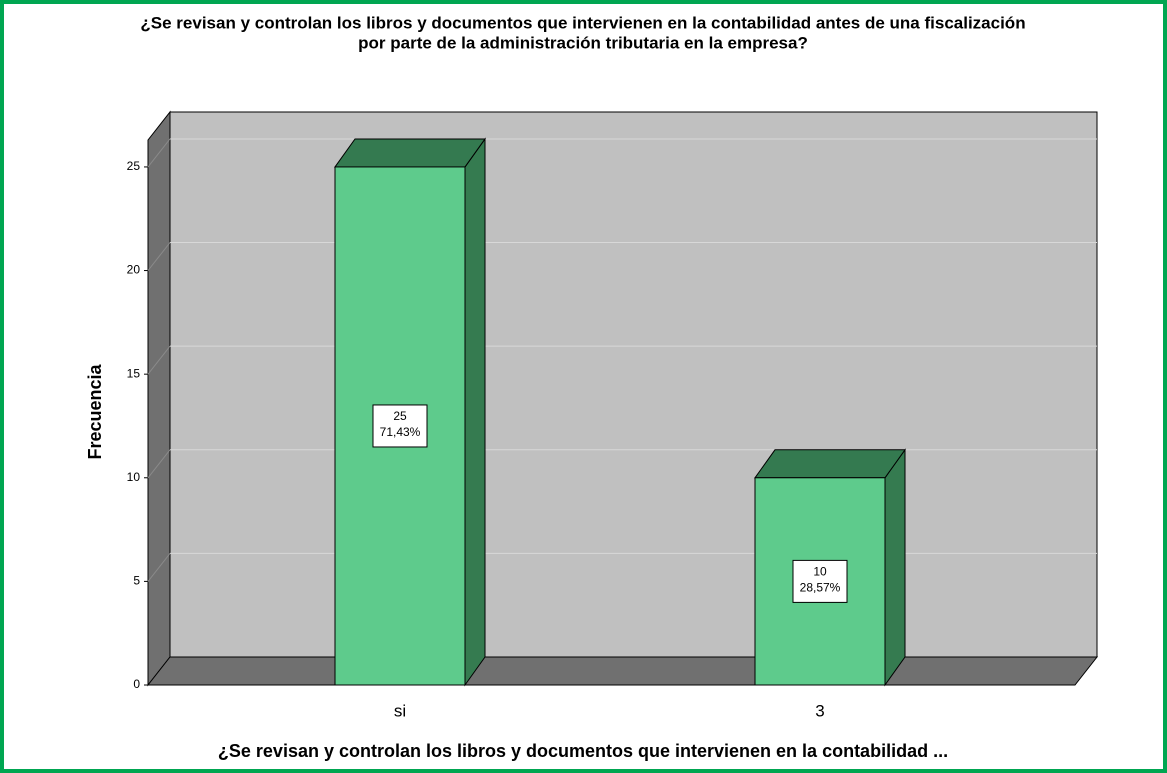 This screenshot has width=1167, height=773. Describe the element at coordinates (134, 166) in the screenshot. I see `y-tick-label: 25` at that location.